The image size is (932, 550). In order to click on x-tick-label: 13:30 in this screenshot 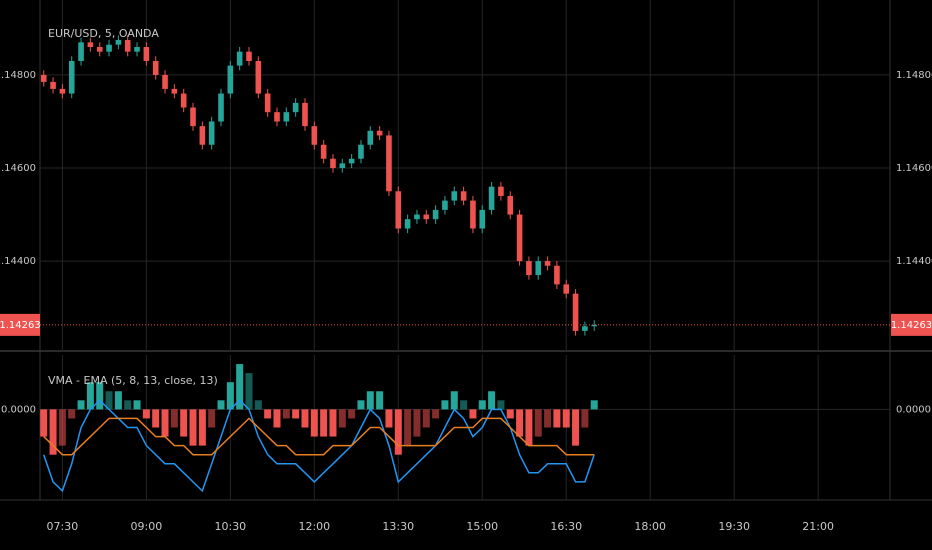, I will do `click(398, 526)`.